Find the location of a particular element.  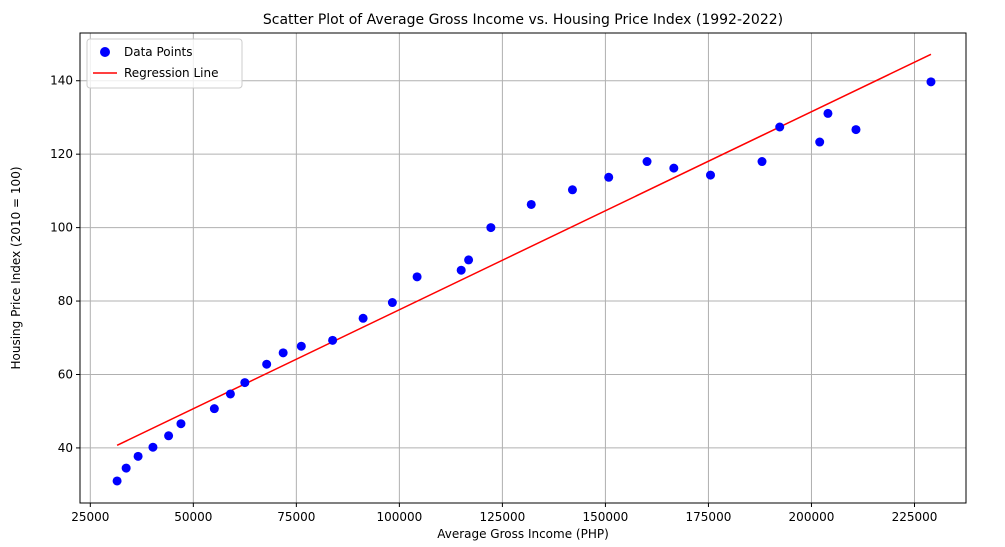

y-tick-label: 80 is located at coordinates (65, 301).